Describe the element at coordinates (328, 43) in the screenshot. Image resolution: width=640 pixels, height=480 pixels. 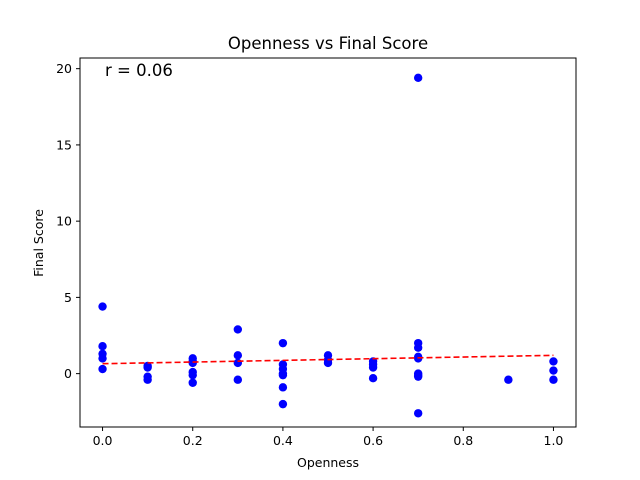
I see `chart-title: Openness vs Final Score` at that location.